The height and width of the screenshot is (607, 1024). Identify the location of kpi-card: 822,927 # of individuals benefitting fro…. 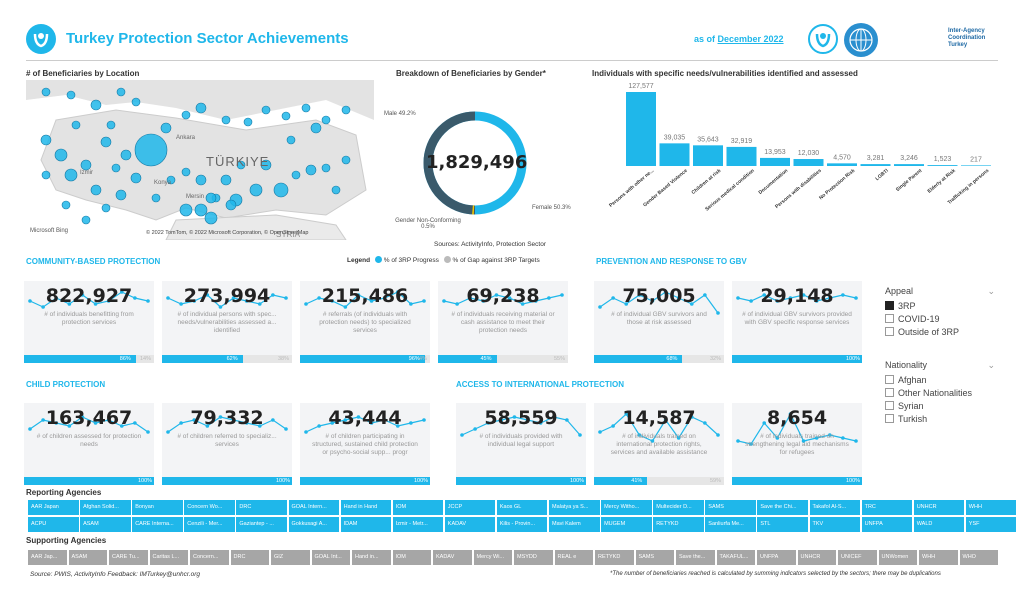
(89, 322).